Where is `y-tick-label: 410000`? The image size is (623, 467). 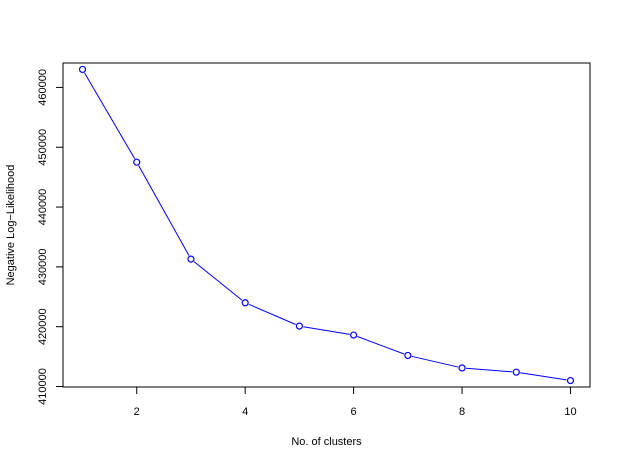
y-tick-label: 410000 is located at coordinates (43, 386).